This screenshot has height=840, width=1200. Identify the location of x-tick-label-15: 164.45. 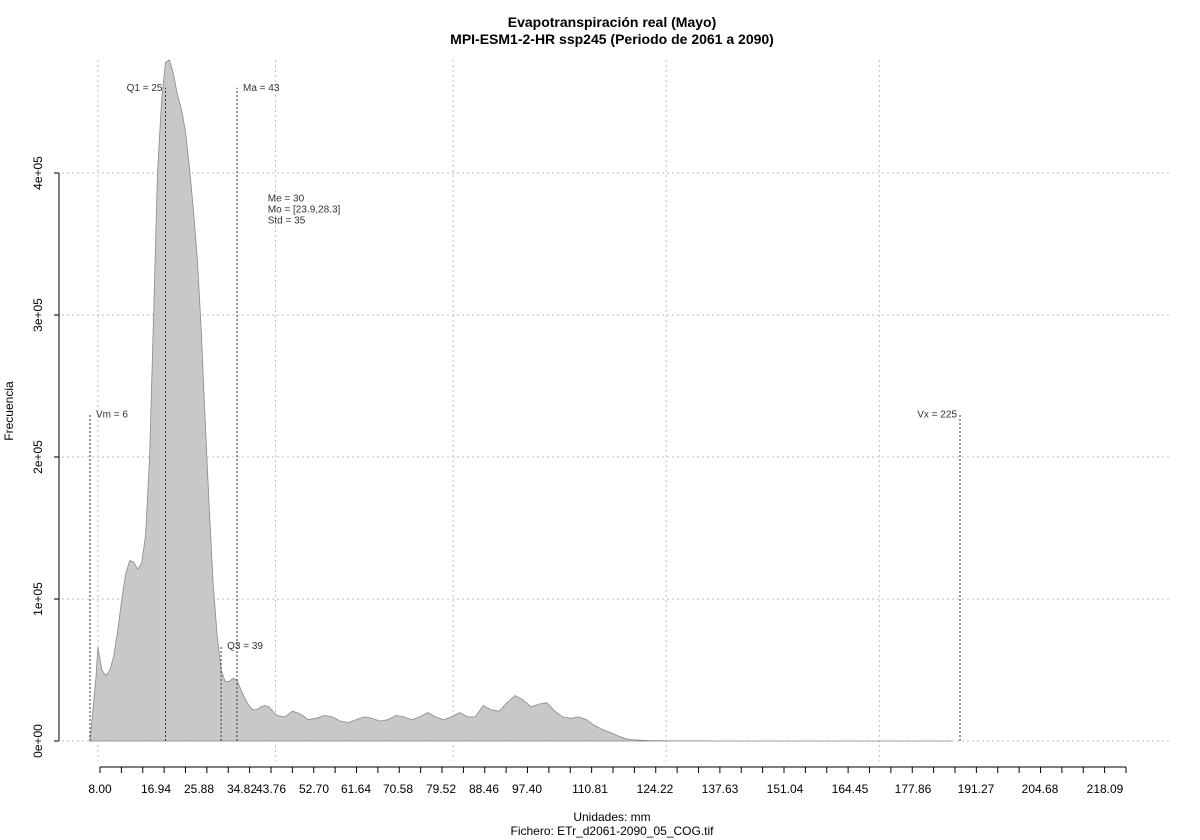
(850, 789).